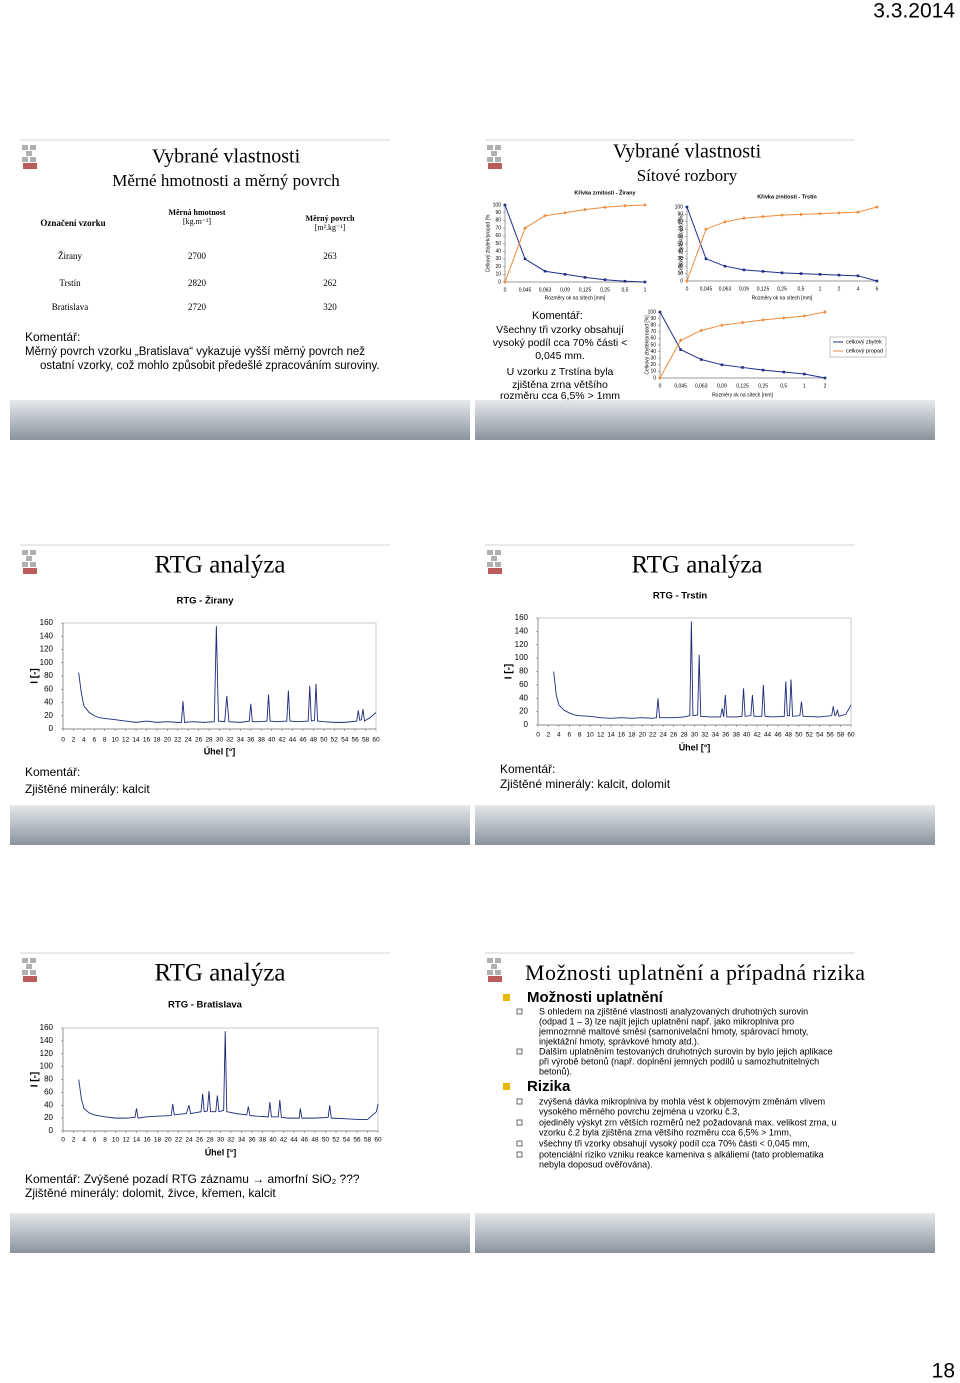 The image size is (960, 1383). What do you see at coordinates (695, 746) in the screenshot?
I see `x-axis-label: Úhel [°]` at bounding box center [695, 746].